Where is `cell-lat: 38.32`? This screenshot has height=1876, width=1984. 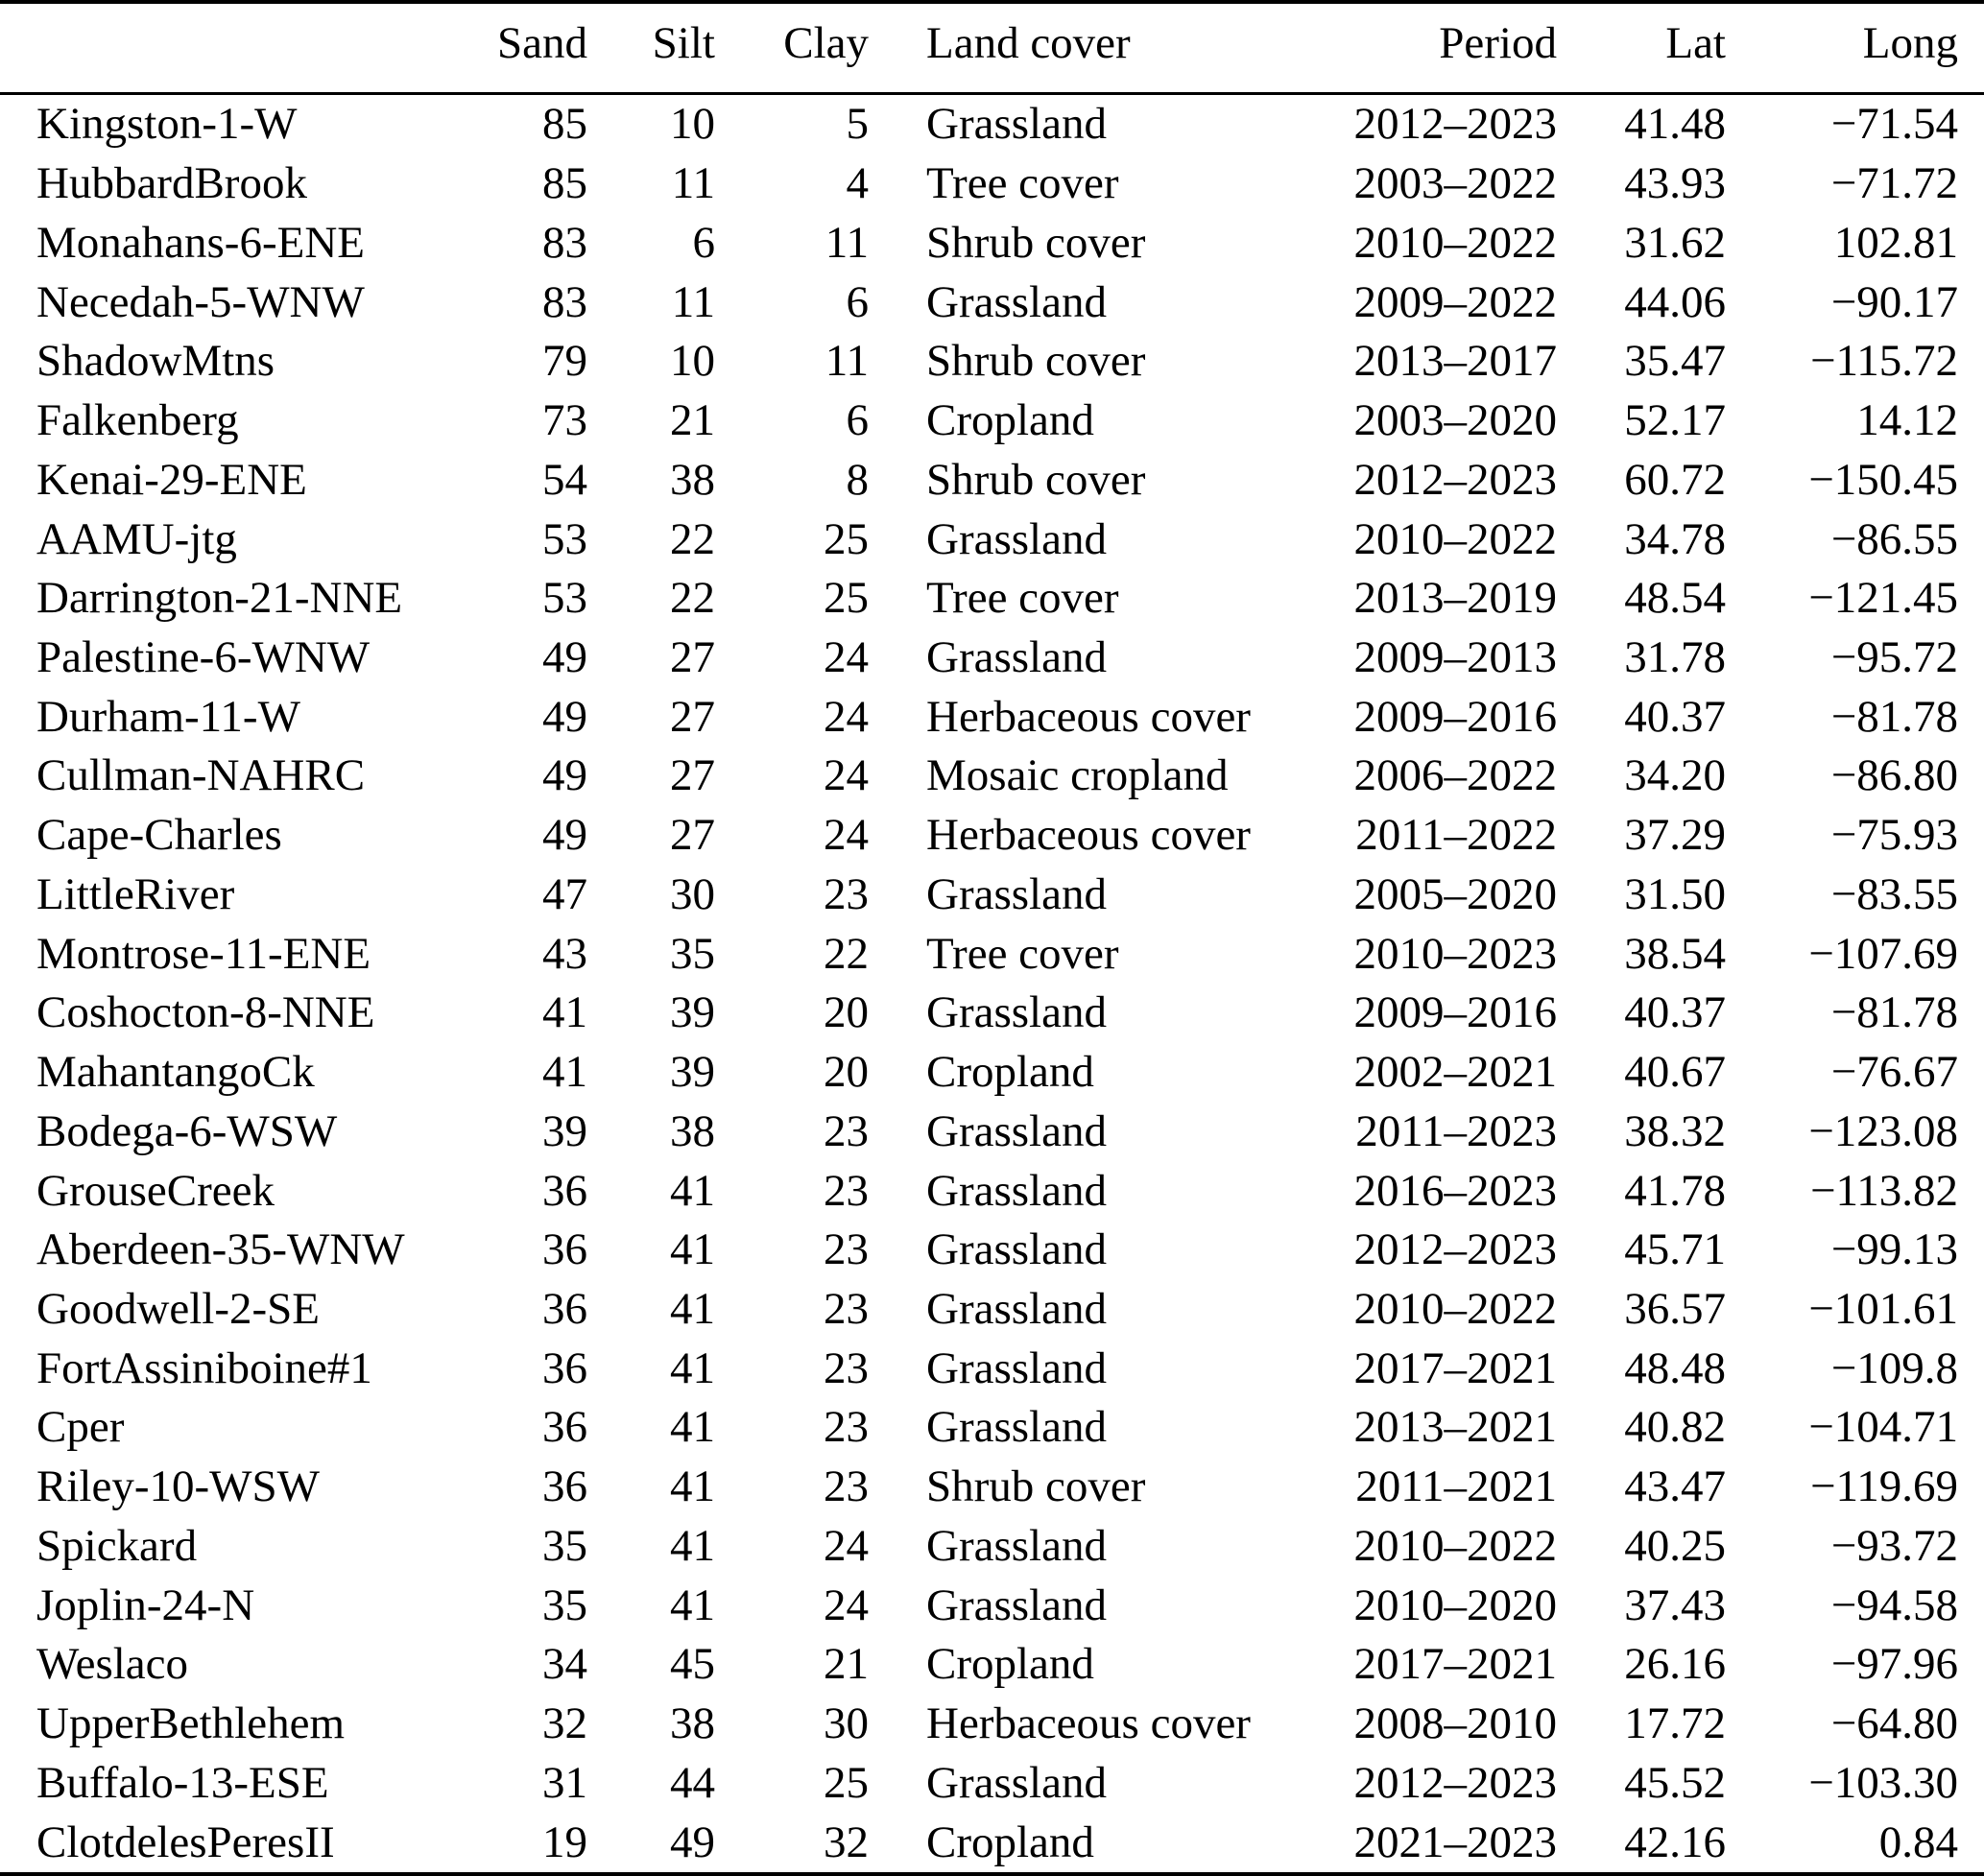 cell-lat: 38.32 is located at coordinates (1675, 1130).